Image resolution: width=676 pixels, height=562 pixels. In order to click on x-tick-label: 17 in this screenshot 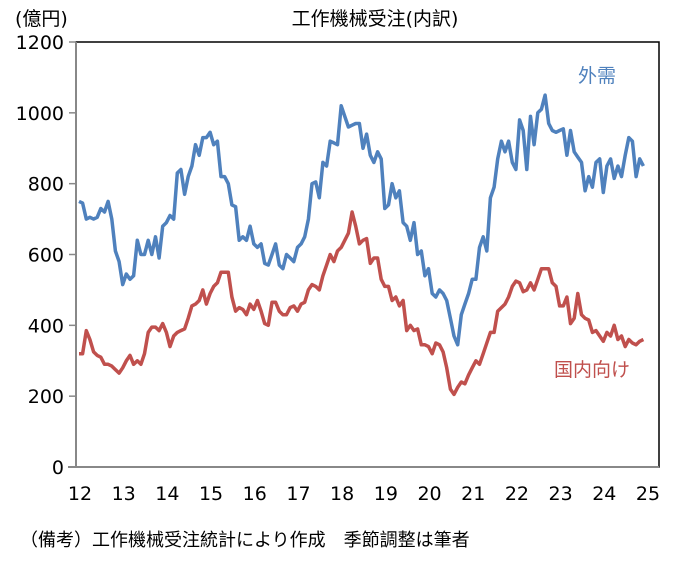, I will do `click(298, 494)`.